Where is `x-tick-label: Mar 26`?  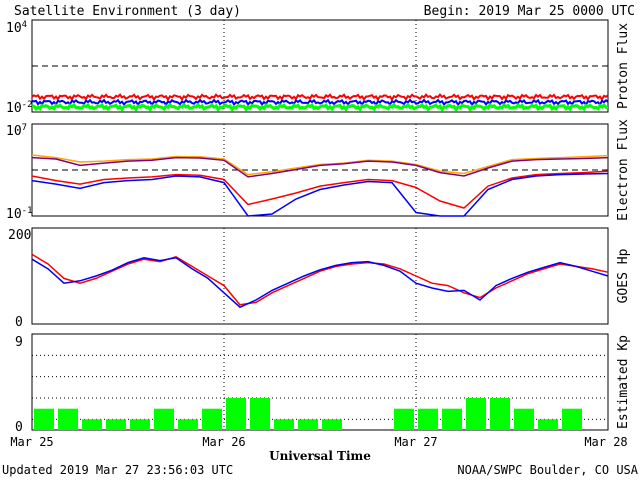
x-tick-label: Mar 26 is located at coordinates (223, 442).